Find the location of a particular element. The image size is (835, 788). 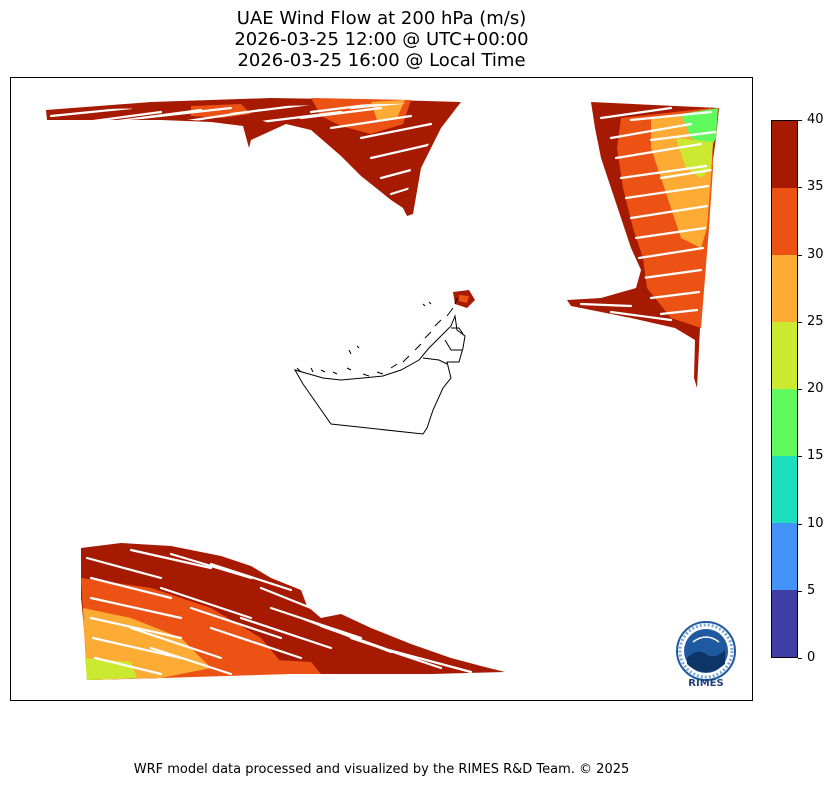

colorbar-ticks: 0 5 10 15 20 25 30 35 40 is located at coordinates (816, 389).